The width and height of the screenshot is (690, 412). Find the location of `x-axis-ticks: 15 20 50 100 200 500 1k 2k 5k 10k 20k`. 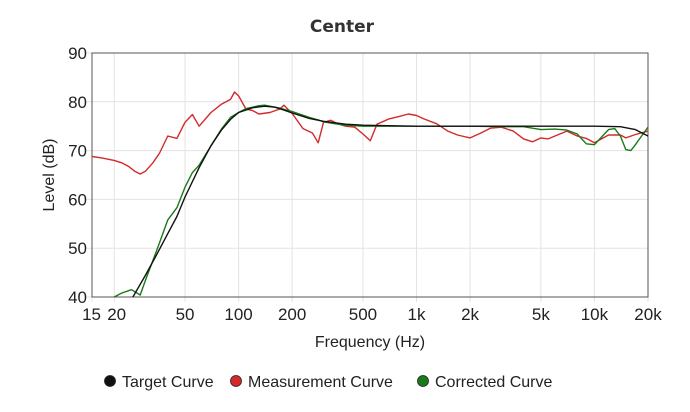

x-axis-ticks: 15 20 50 100 200 500 1k 2k 5k 10k 20k is located at coordinates (372, 314).